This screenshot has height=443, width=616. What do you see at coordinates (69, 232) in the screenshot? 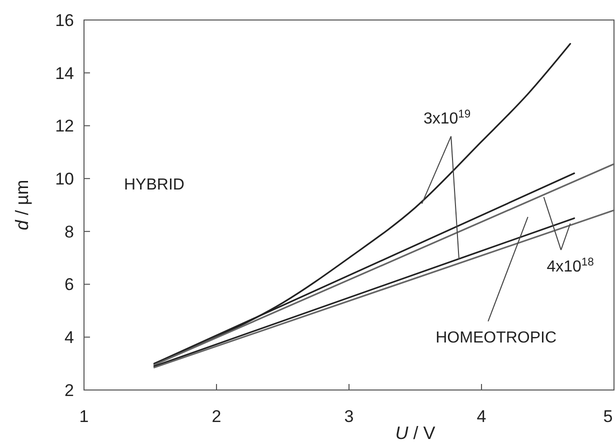
I see `y-tick-label: 8` at bounding box center [69, 232].